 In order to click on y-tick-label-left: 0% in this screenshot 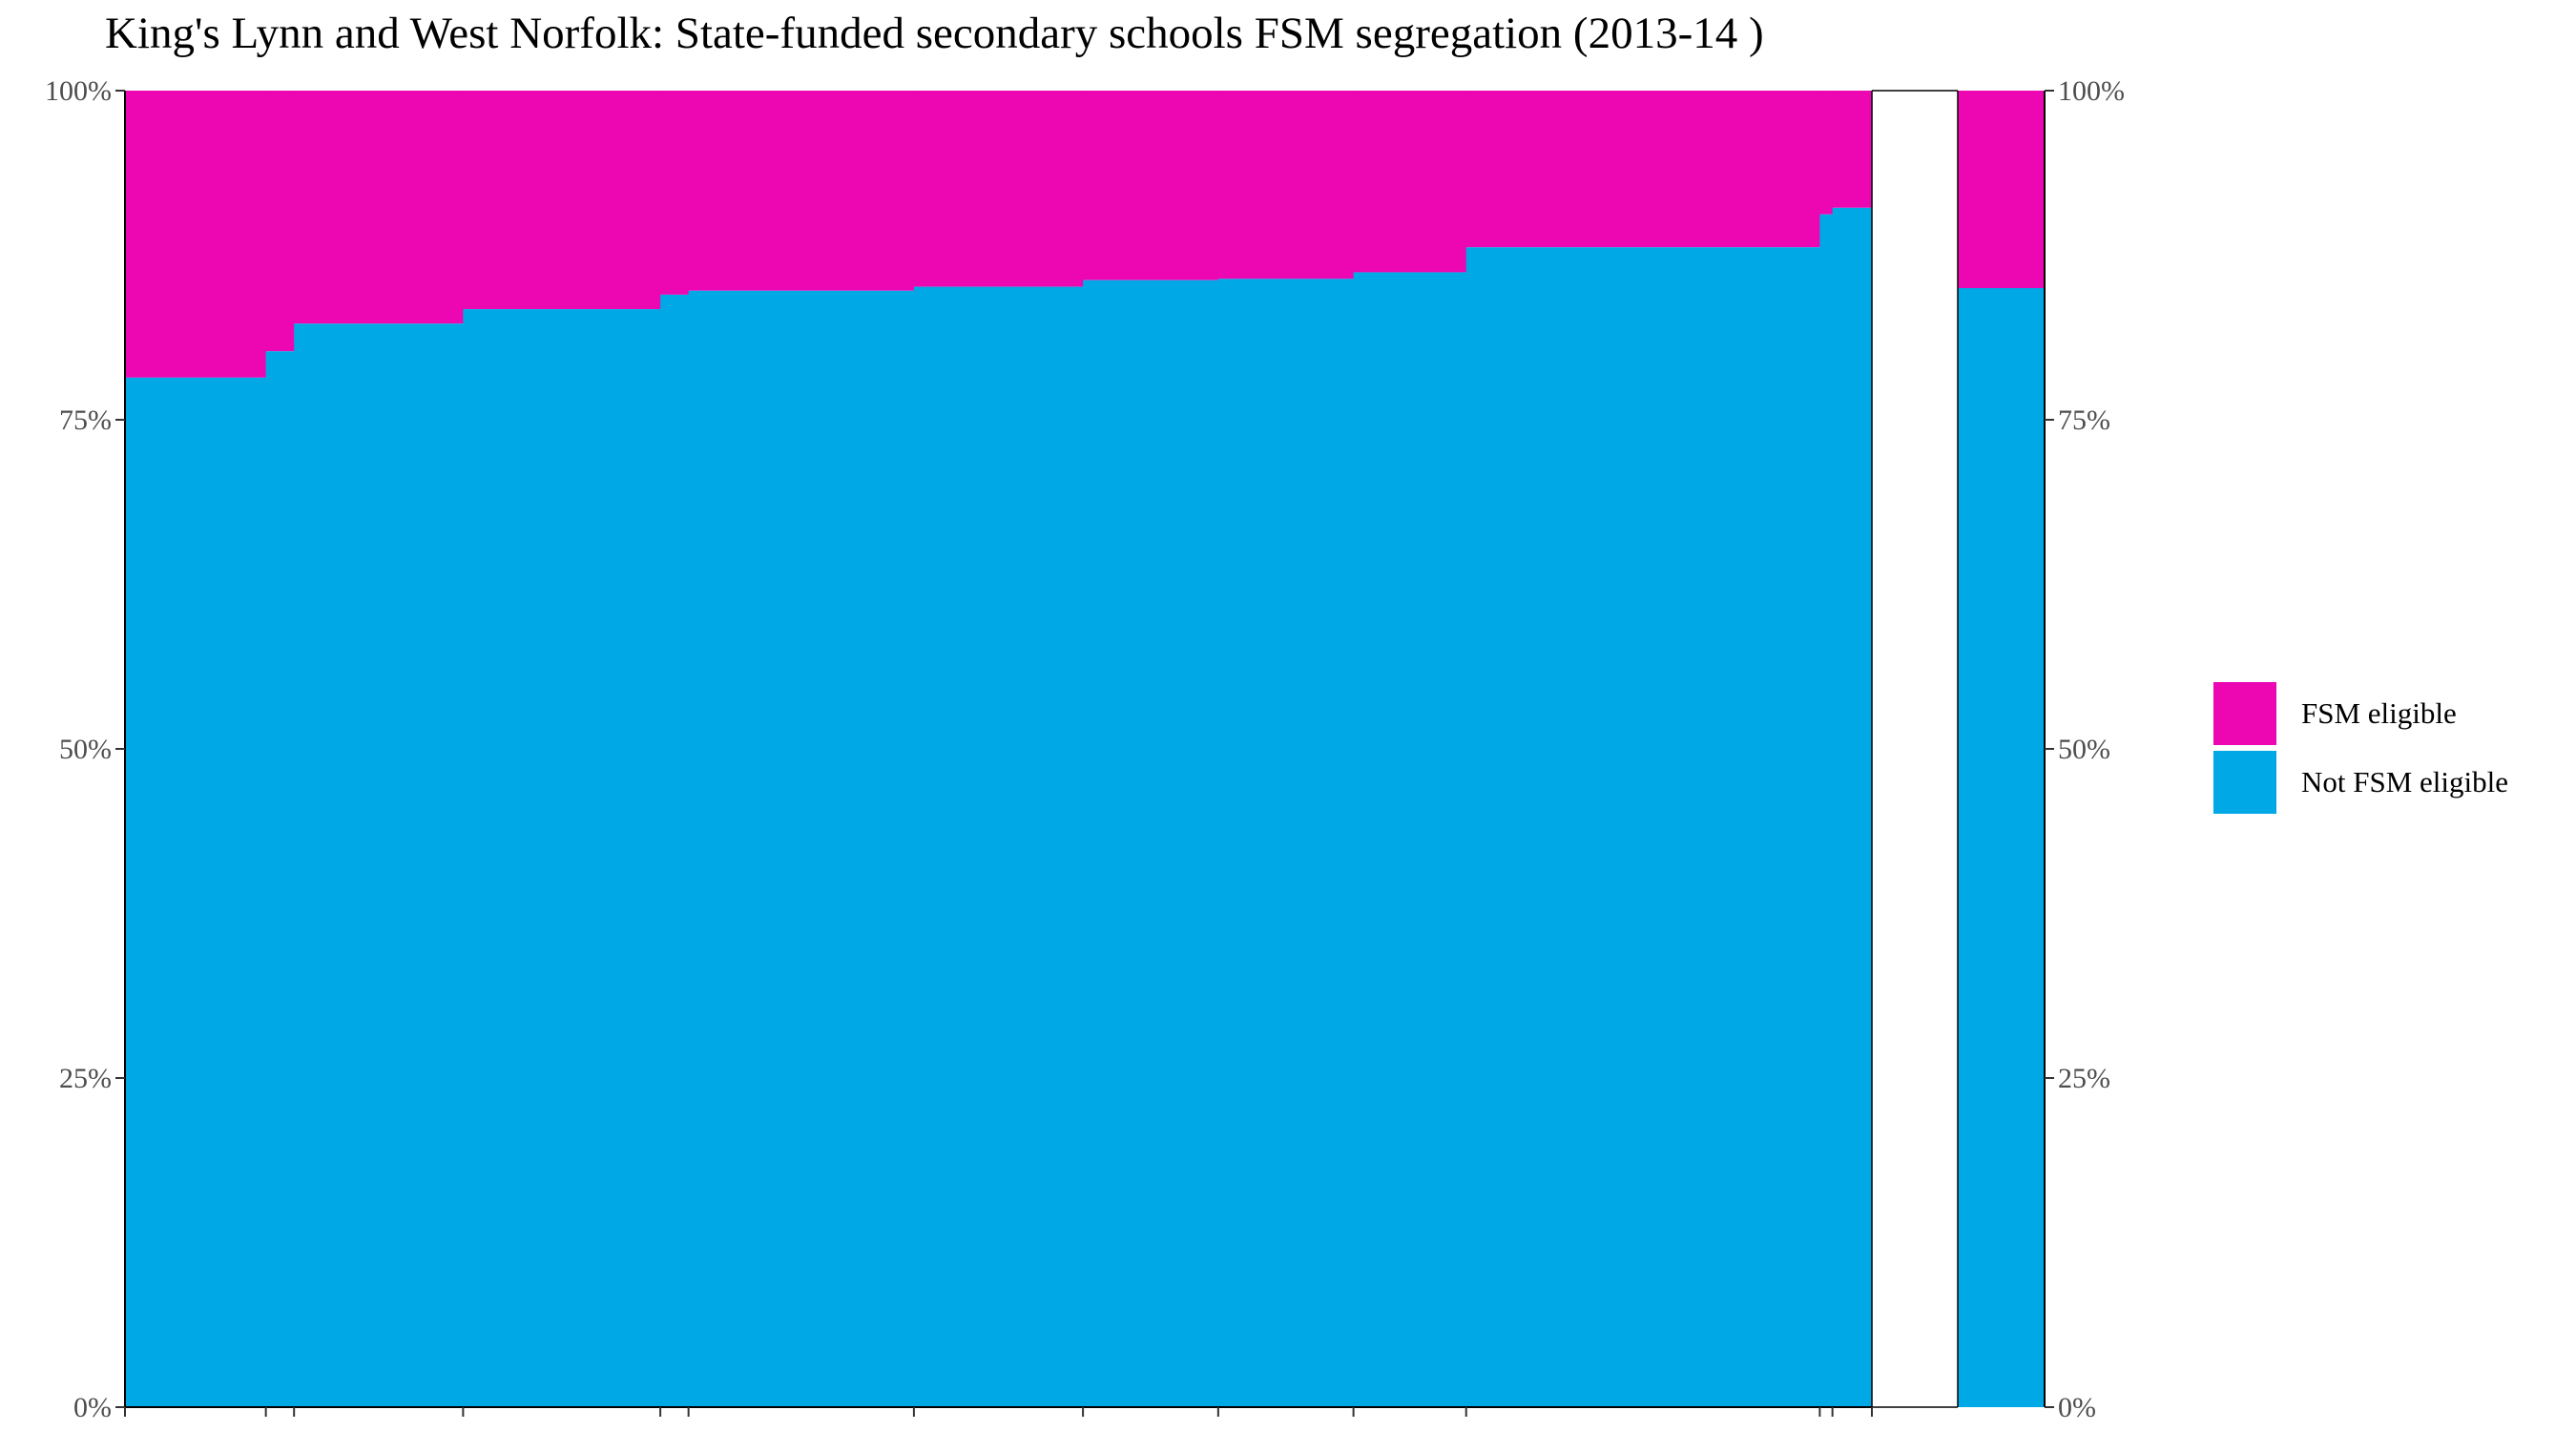, I will do `click(92, 1407)`.